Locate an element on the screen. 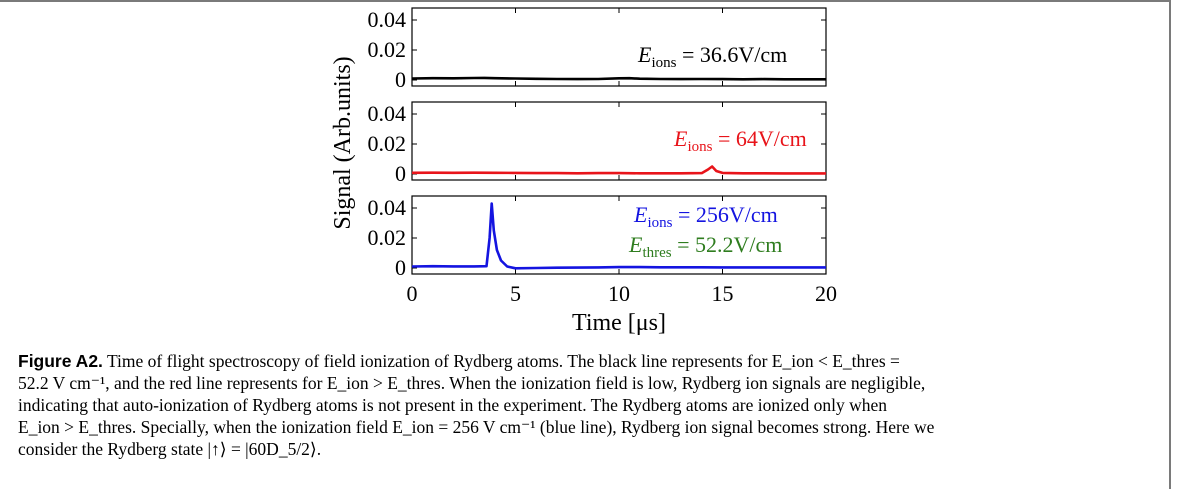 Image resolution: width=1179 pixels, height=489 pixels. panel-1-ytick-label: 0.02 is located at coordinates (387, 49).